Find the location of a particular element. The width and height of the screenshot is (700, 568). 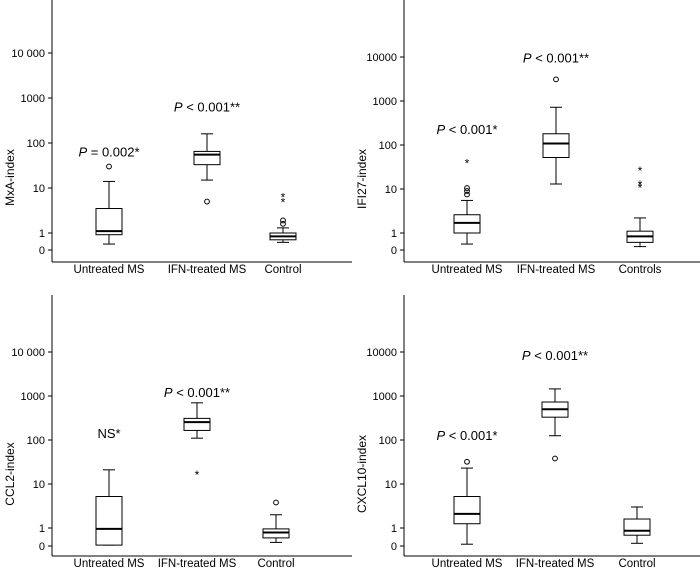

y-axis-title: CCL2-index is located at coordinates (10, 473).